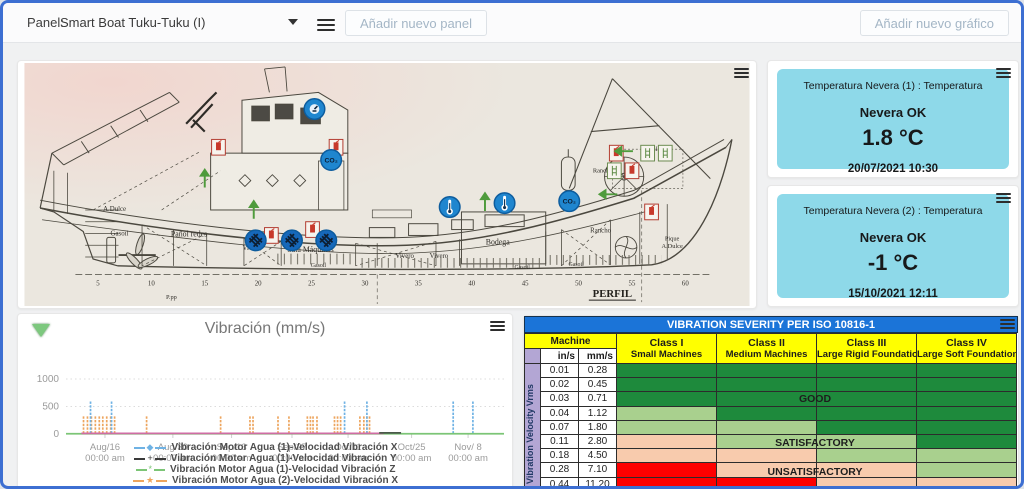 This screenshot has height=489, width=1024. What do you see at coordinates (105, 447) in the screenshot?
I see `svg-text: Aug/16` at bounding box center [105, 447].